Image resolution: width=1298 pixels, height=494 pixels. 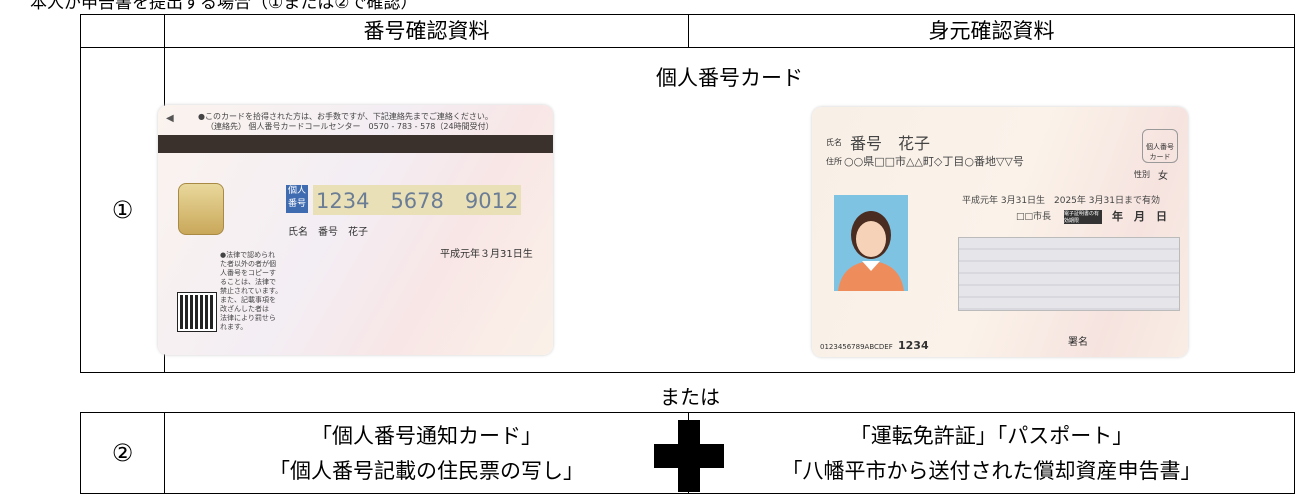 What do you see at coordinates (122, 210) in the screenshot?
I see `row-number: ①` at bounding box center [122, 210].